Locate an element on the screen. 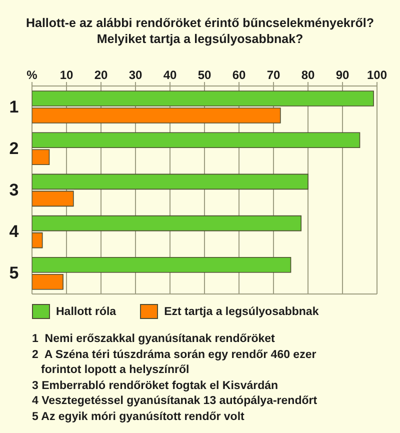 Image resolution: width=400 pixels, height=433 pixels. y-tick-label: 2 is located at coordinates (14, 148).